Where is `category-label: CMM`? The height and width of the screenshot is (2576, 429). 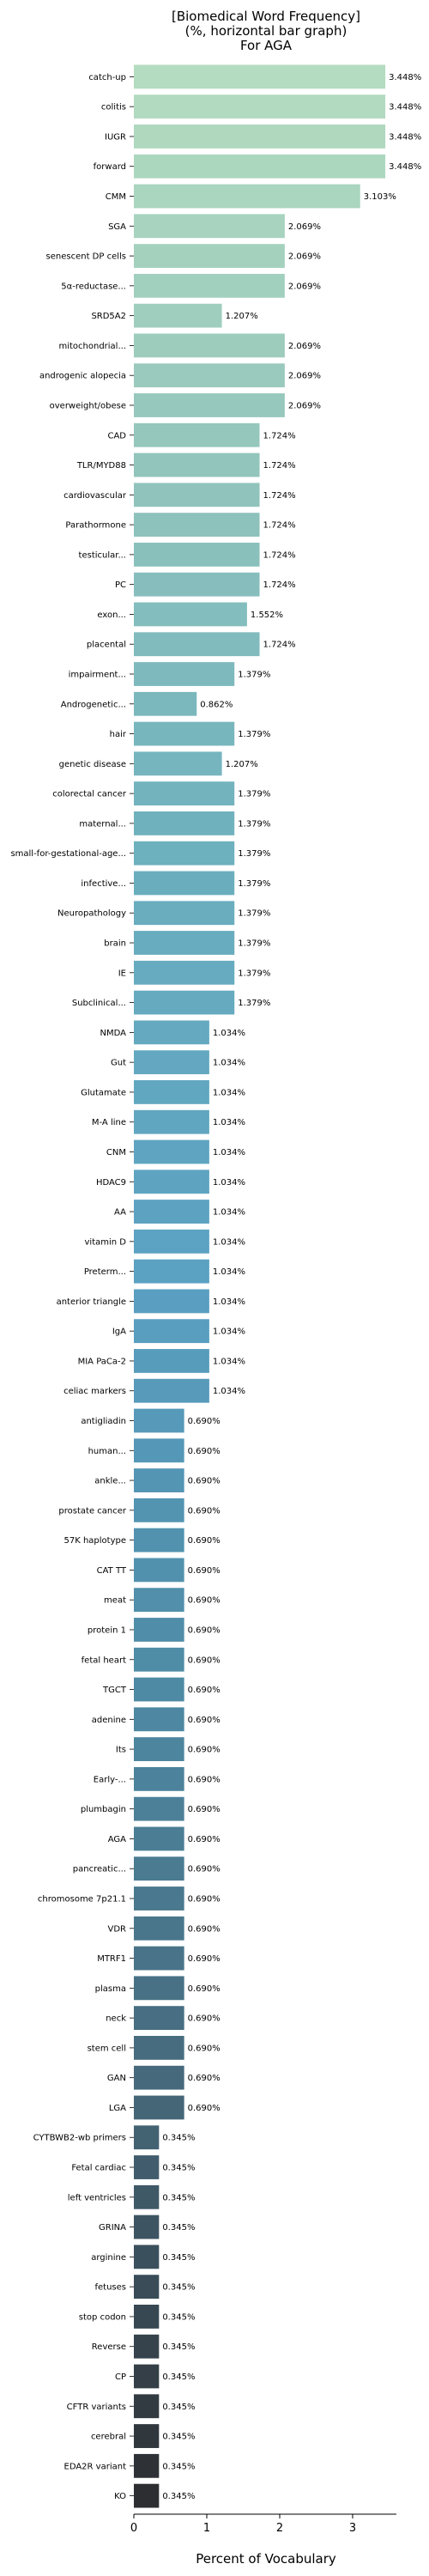 category-label: CMM is located at coordinates (116, 197).